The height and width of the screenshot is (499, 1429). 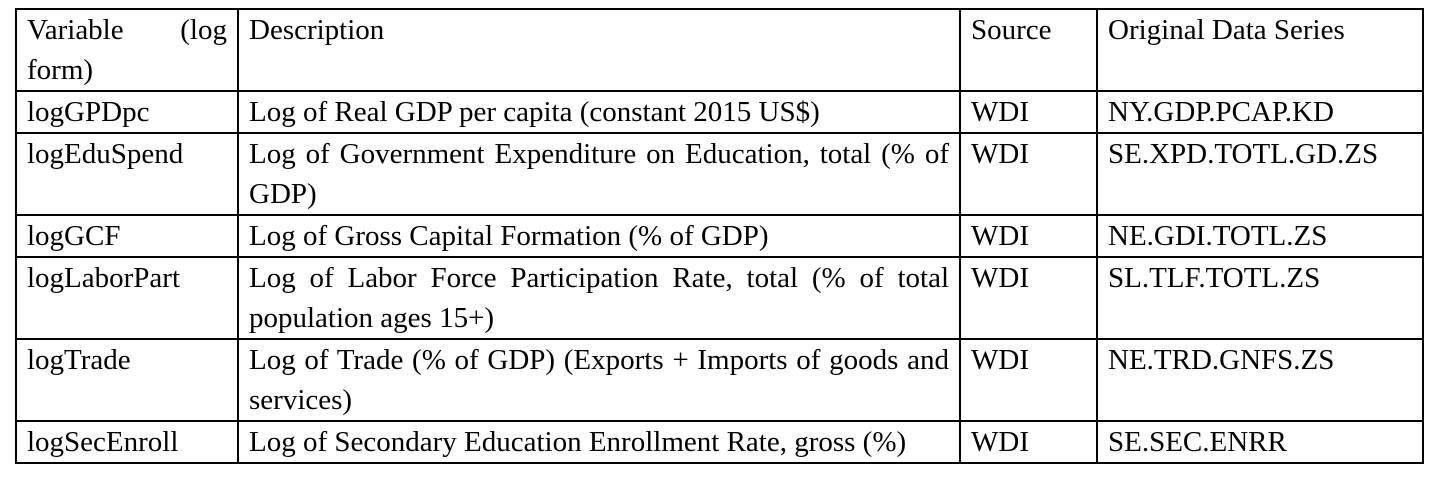 What do you see at coordinates (127, 442) in the screenshot?
I see `variable-cell: logSecEnroll` at bounding box center [127, 442].